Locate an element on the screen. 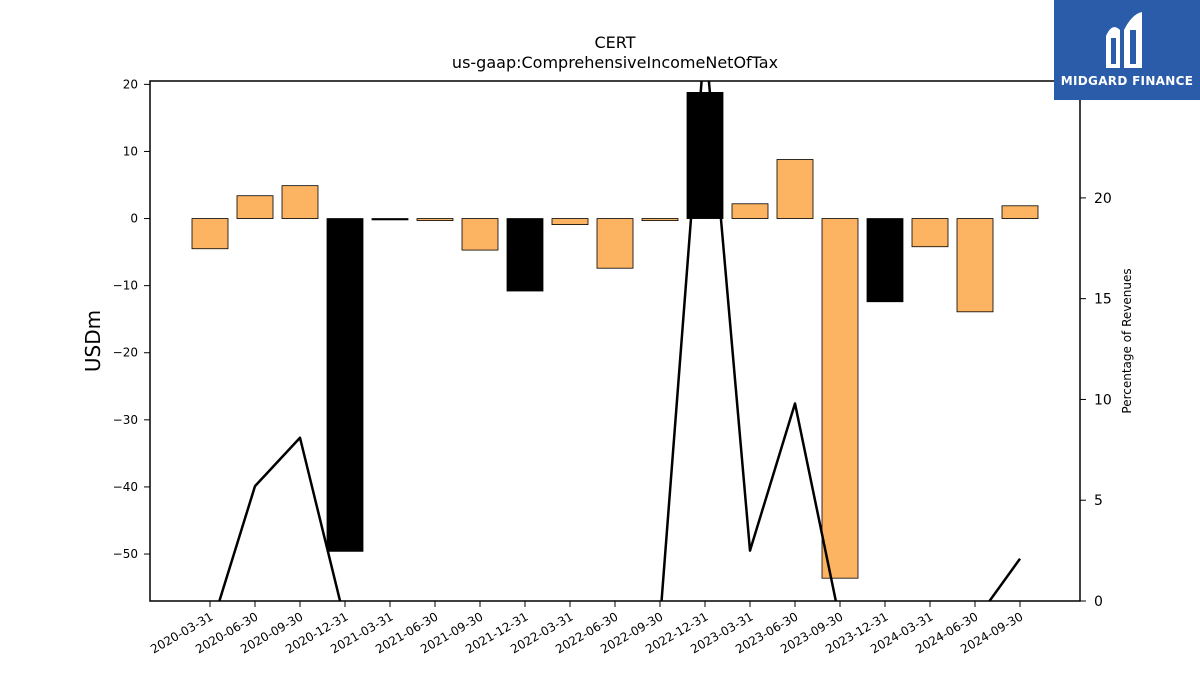  brand-logo: MIDGARD FINANCE is located at coordinates (1127, 50).